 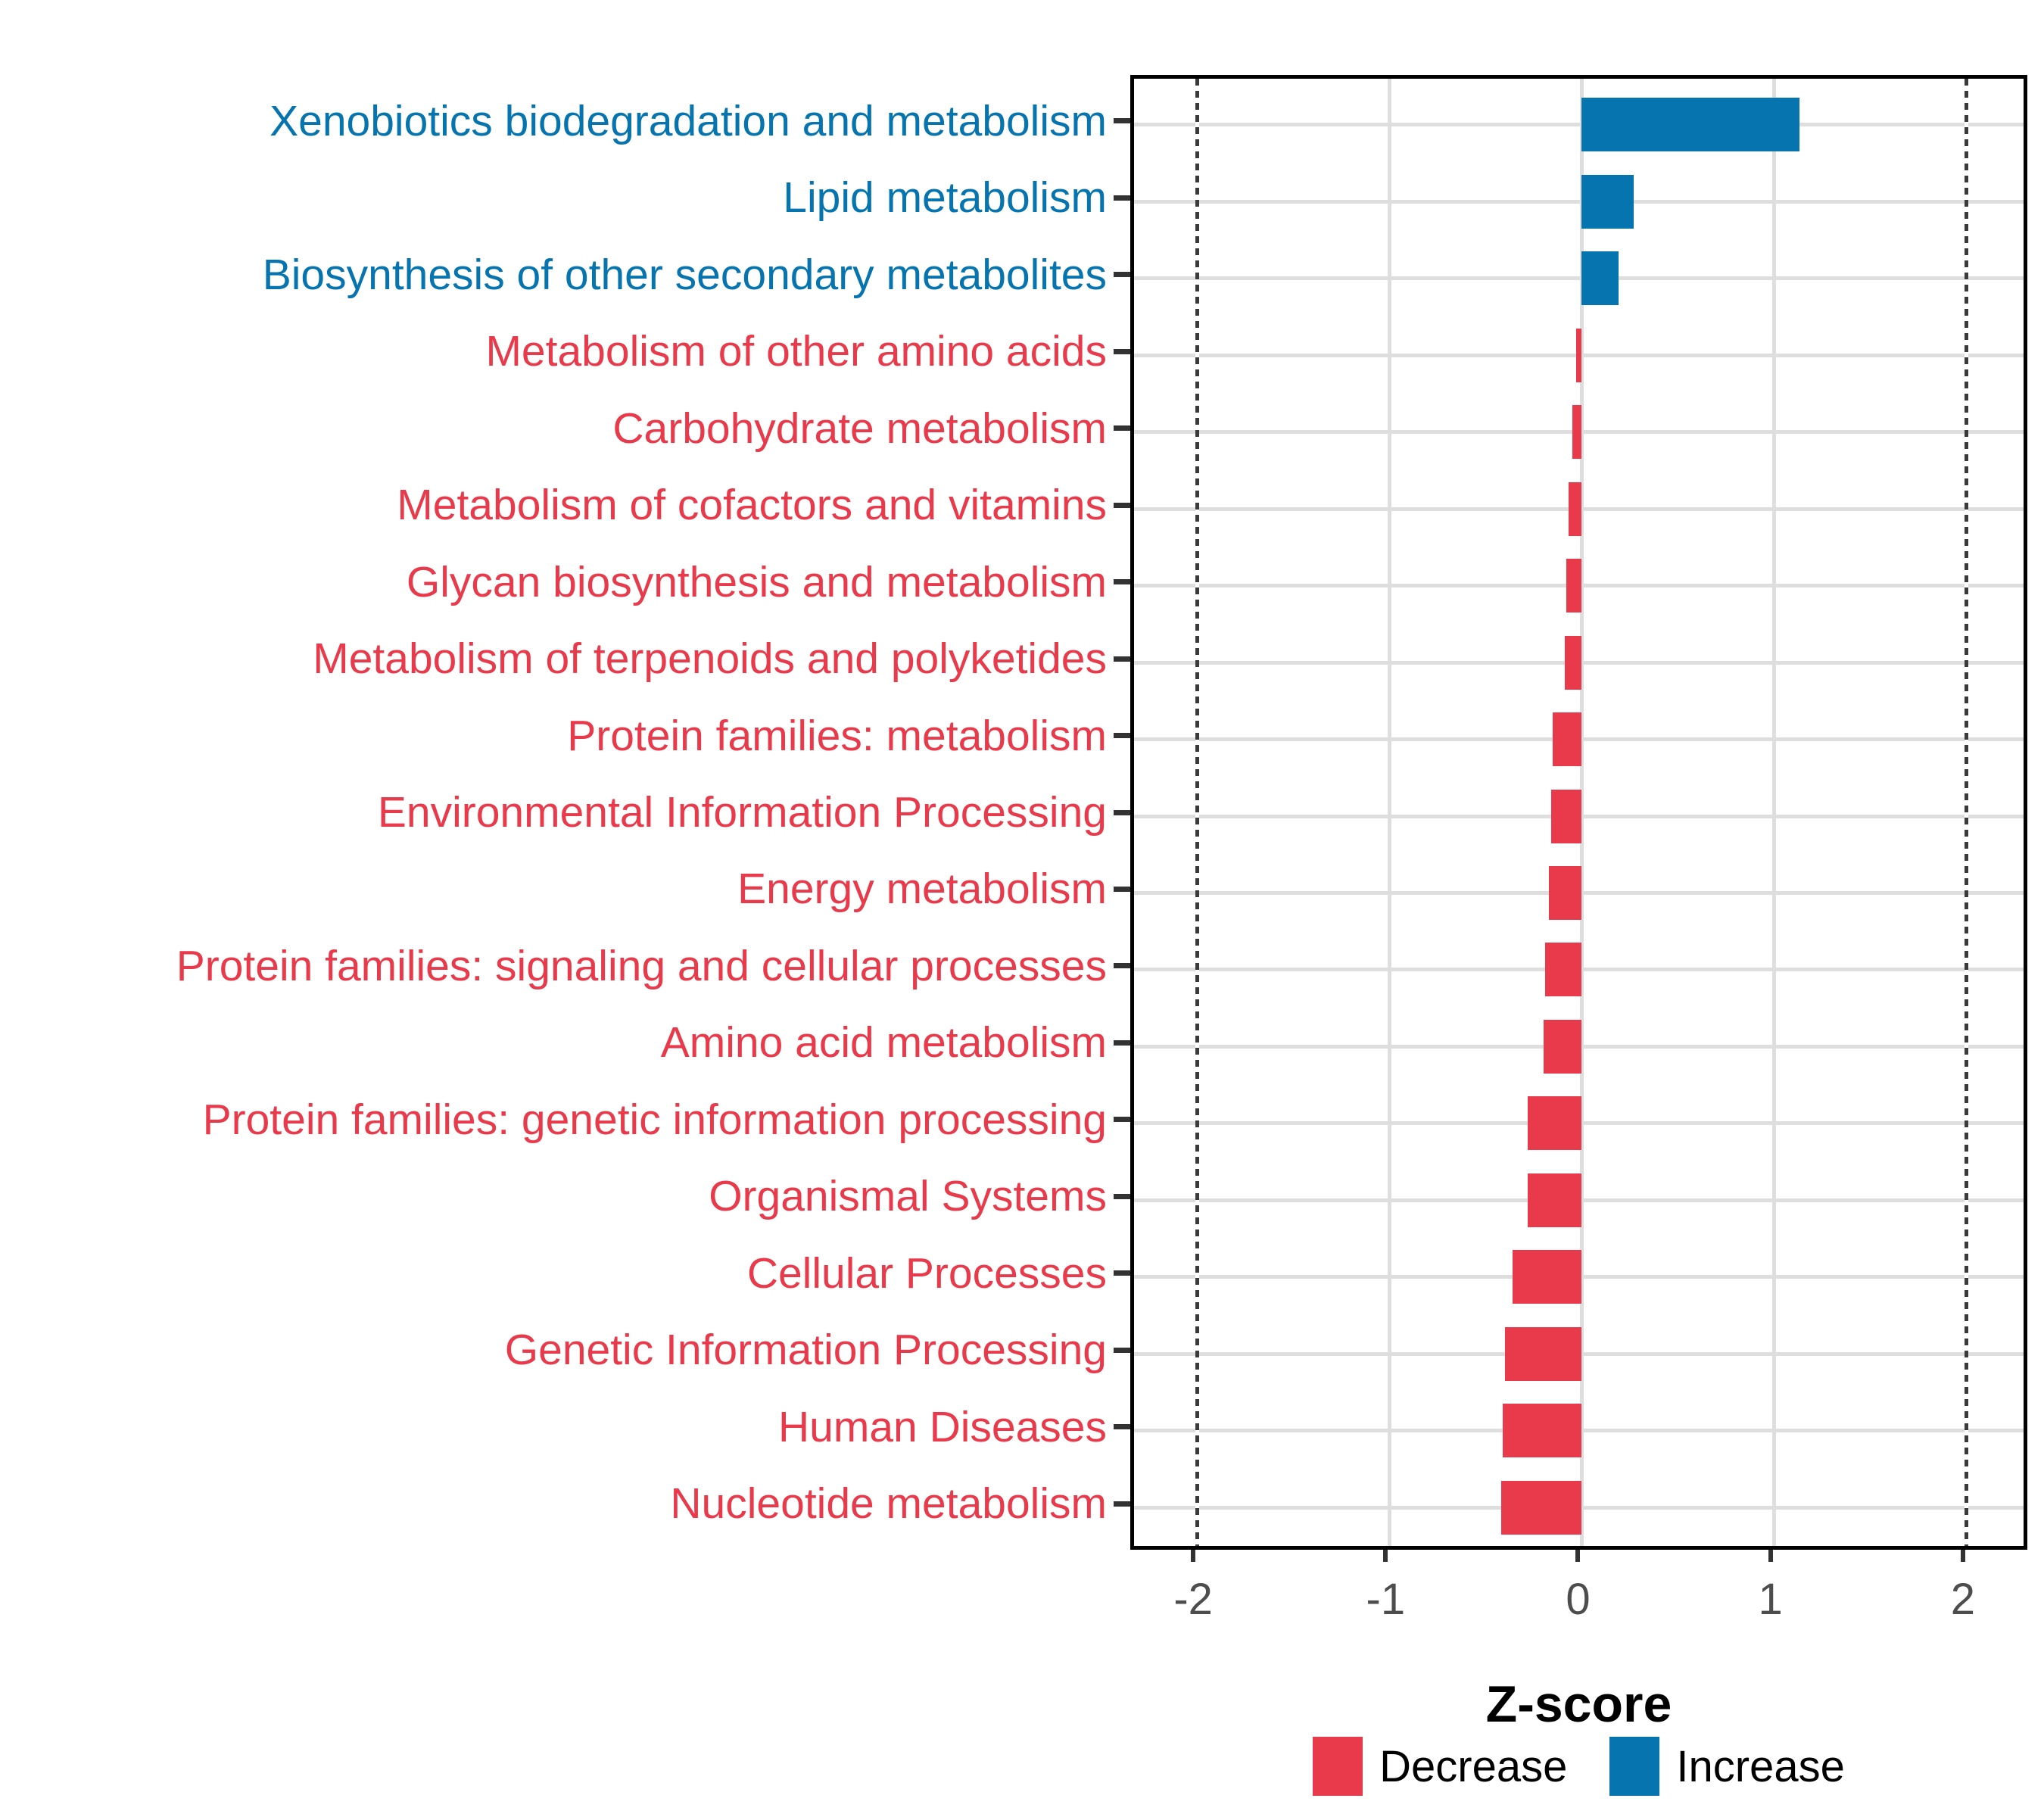 What do you see at coordinates (756, 581) in the screenshot?
I see `category-label: Glycan biosynthesis and metabolism` at bounding box center [756, 581].